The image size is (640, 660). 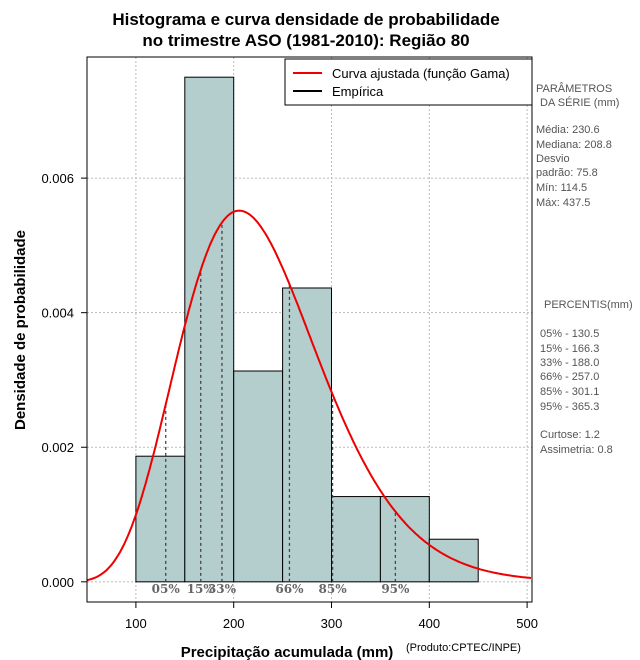 I want to click on percentil-15: 15% - 166.3, so click(x=569, y=349).